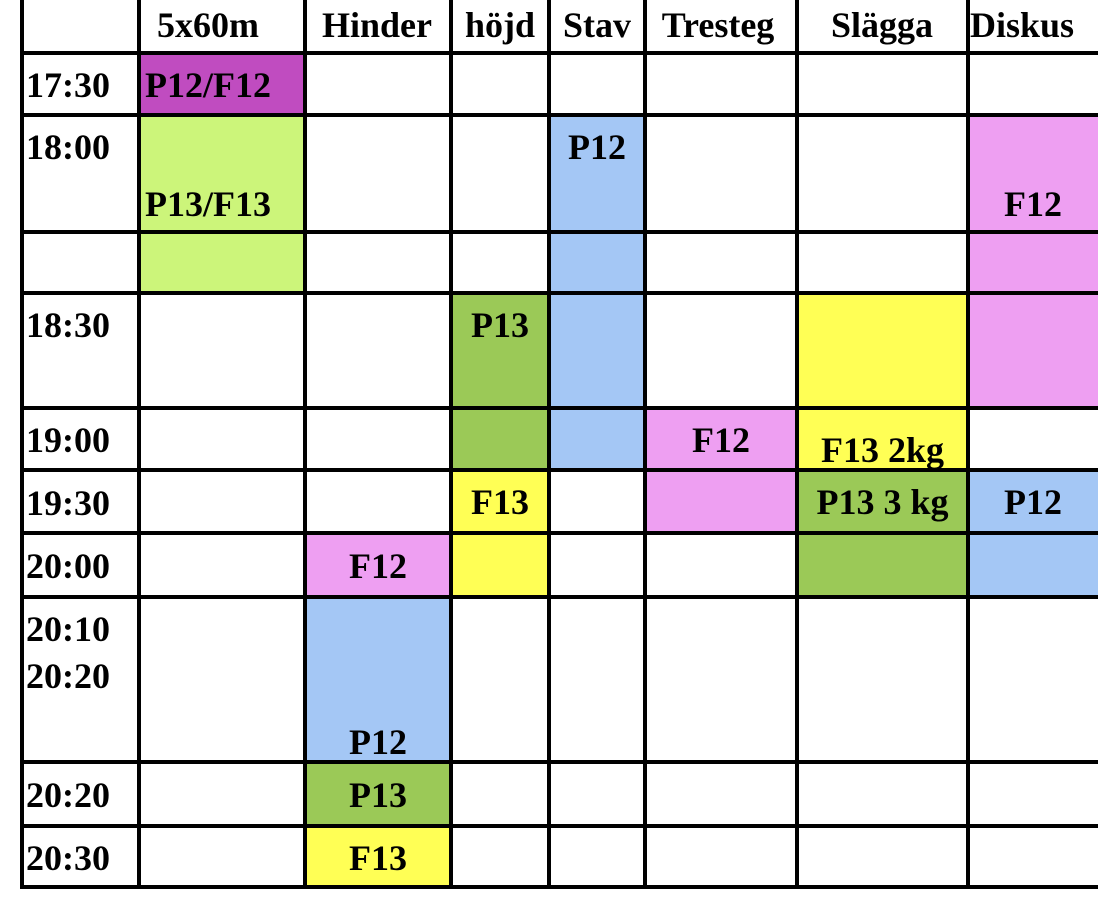 The height and width of the screenshot is (902, 1098). What do you see at coordinates (882, 450) in the screenshot?
I see `slot-label: F13 2kg` at bounding box center [882, 450].